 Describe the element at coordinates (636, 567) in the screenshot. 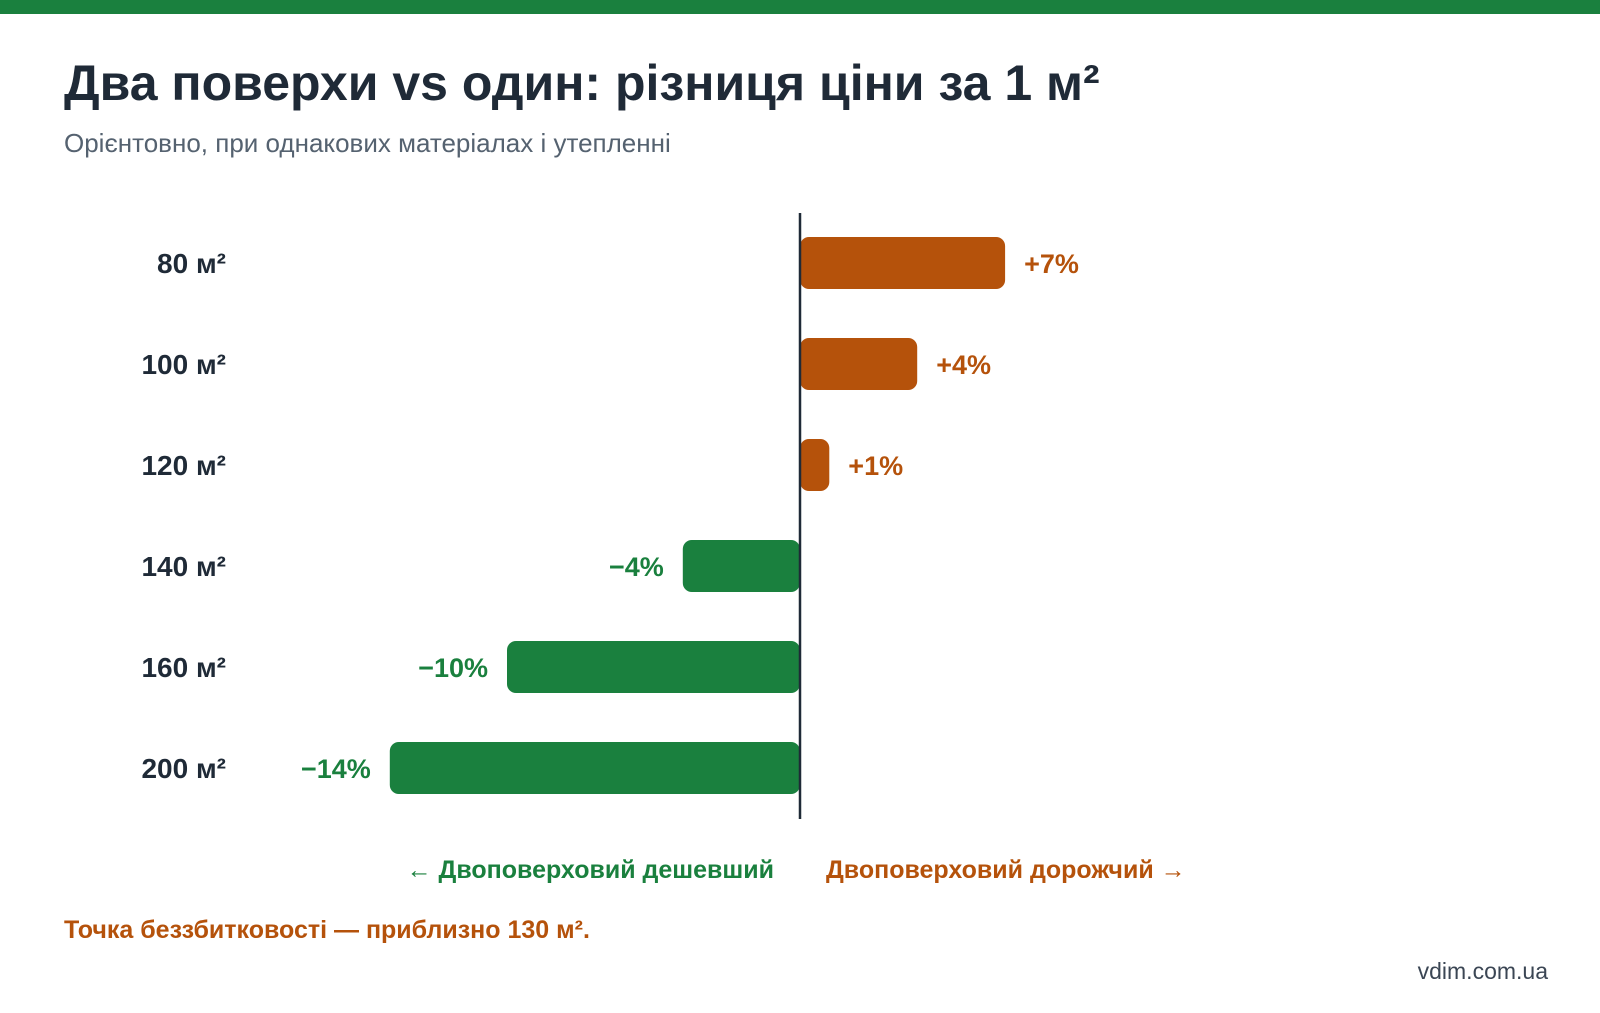

I see `data-label: −4%` at that location.